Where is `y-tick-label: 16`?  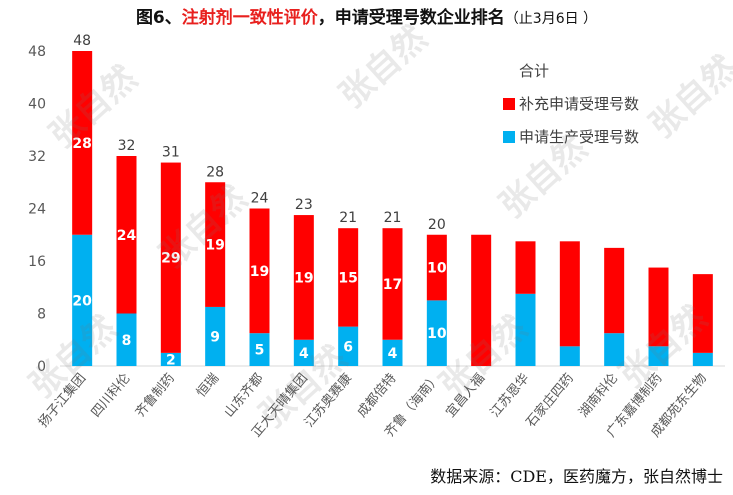 y-tick-label: 16 is located at coordinates (37, 262).